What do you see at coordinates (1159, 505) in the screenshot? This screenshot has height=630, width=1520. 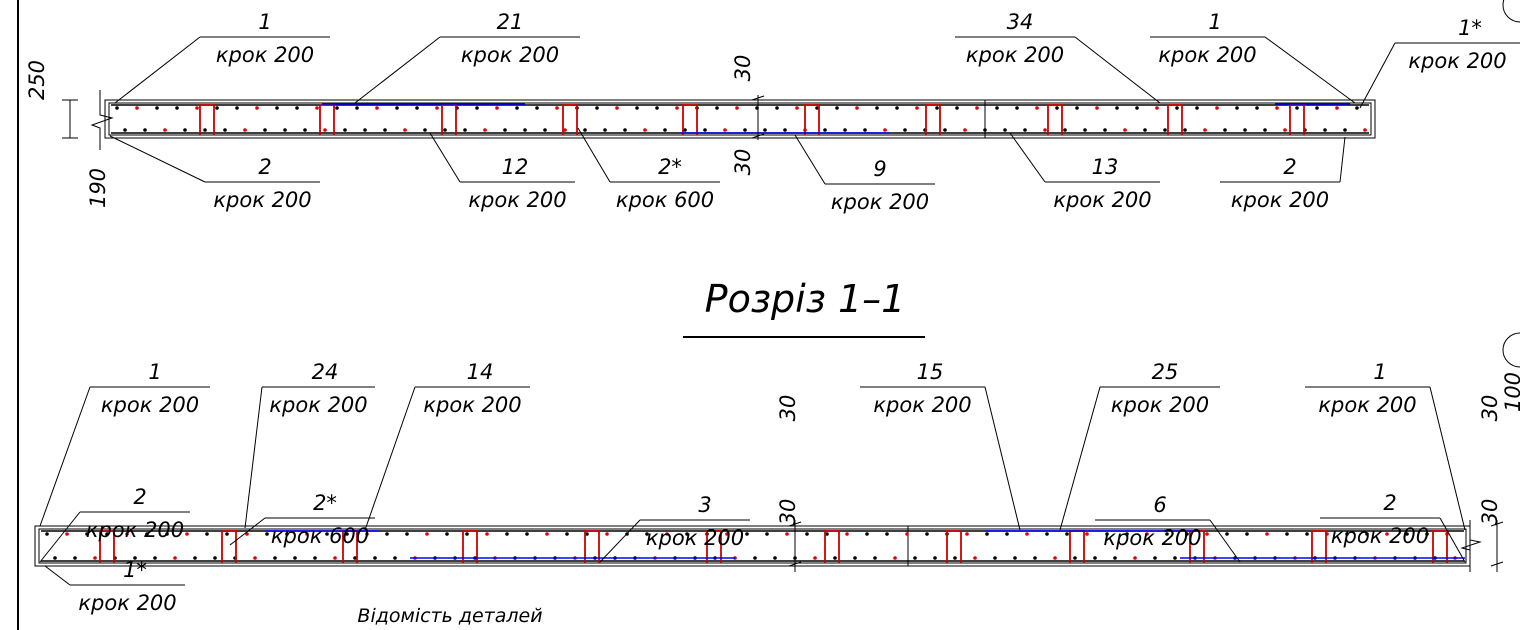 I see `callout-mark: 6` at bounding box center [1159, 505].